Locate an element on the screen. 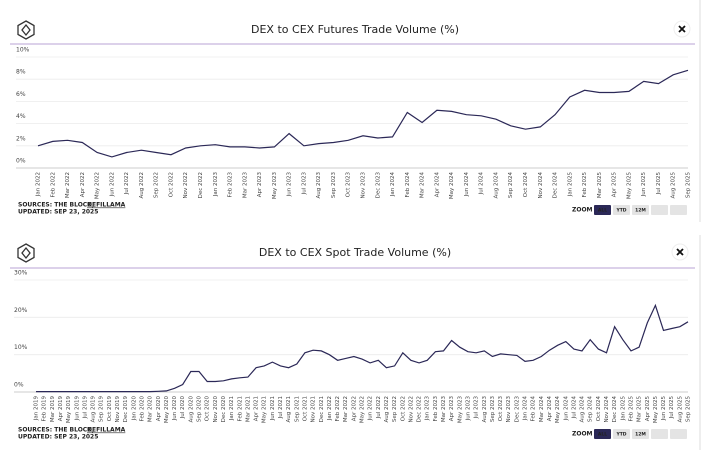 This screenshot has width=710, height=450. x-tick-label: Jun 2025 is located at coordinates (644, 185).